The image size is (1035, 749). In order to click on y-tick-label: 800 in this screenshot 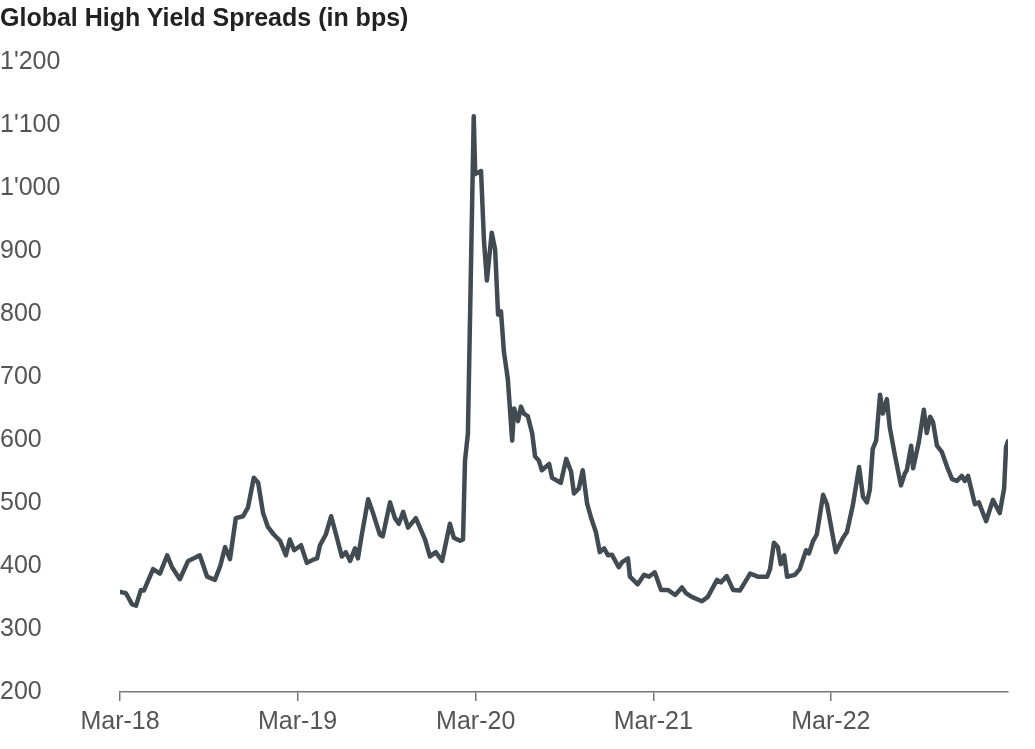, I will do `click(21, 311)`.